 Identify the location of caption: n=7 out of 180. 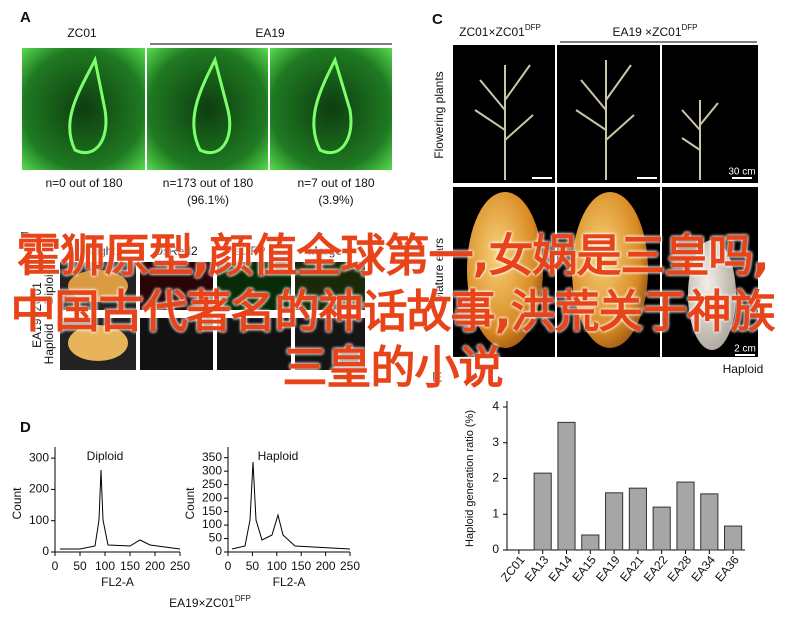
(335, 183).